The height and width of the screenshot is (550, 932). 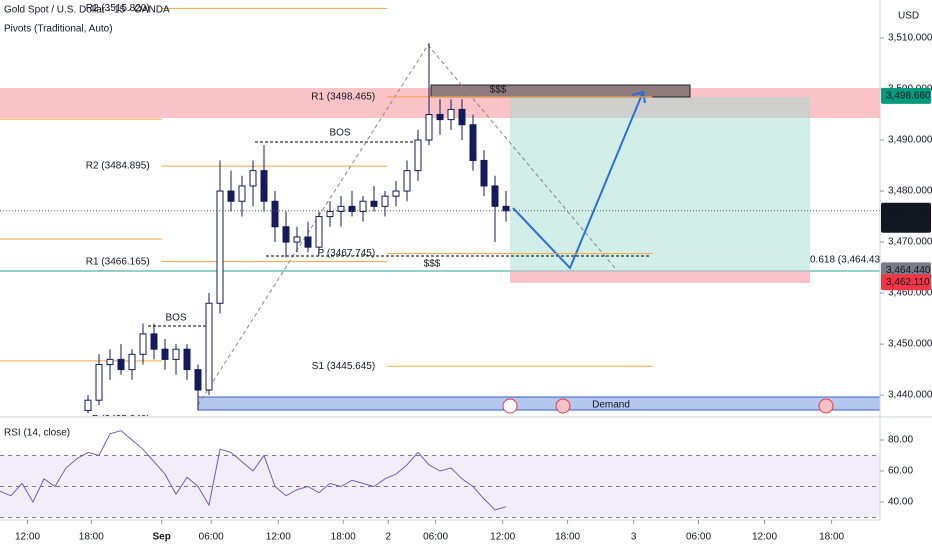 I want to click on price-tag-label: 3,498.660, so click(x=908, y=95).